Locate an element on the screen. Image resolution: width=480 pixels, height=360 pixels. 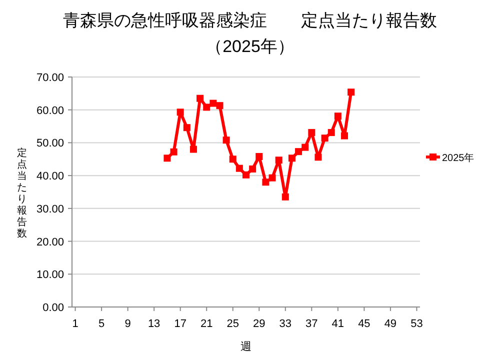
y-tick-label: 60.00 is located at coordinates (50, 110).